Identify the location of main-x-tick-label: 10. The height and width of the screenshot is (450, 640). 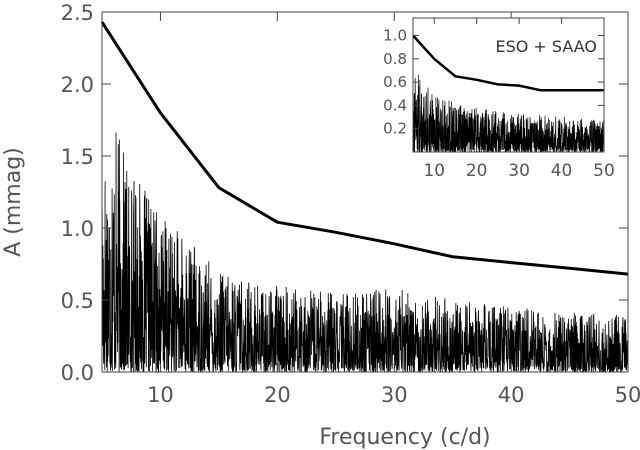
(160, 395).